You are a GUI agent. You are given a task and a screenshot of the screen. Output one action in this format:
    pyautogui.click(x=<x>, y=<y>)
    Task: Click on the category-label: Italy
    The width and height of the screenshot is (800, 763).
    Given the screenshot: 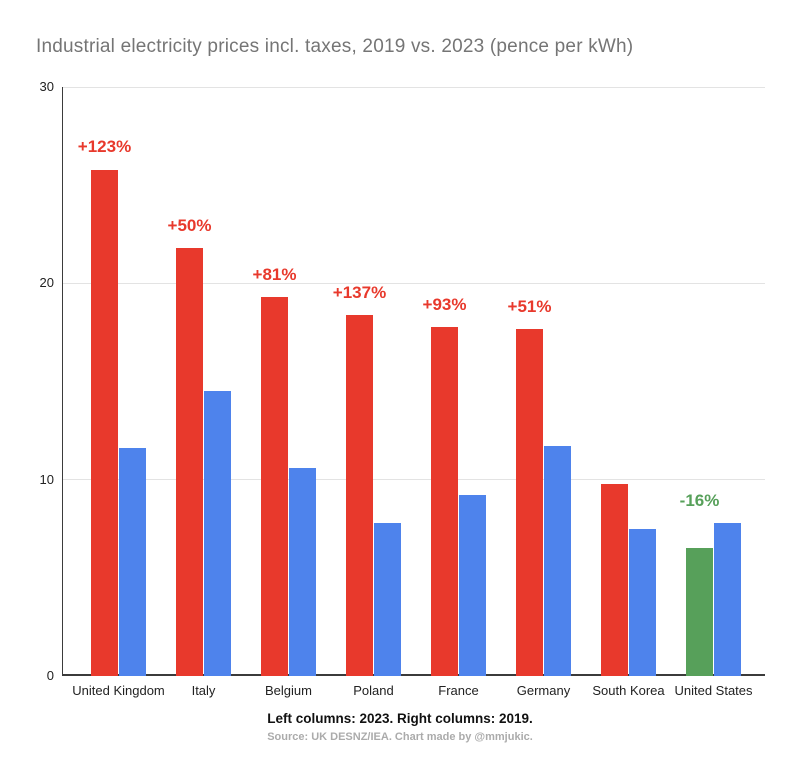 What is the action you would take?
    pyautogui.click(x=203, y=690)
    